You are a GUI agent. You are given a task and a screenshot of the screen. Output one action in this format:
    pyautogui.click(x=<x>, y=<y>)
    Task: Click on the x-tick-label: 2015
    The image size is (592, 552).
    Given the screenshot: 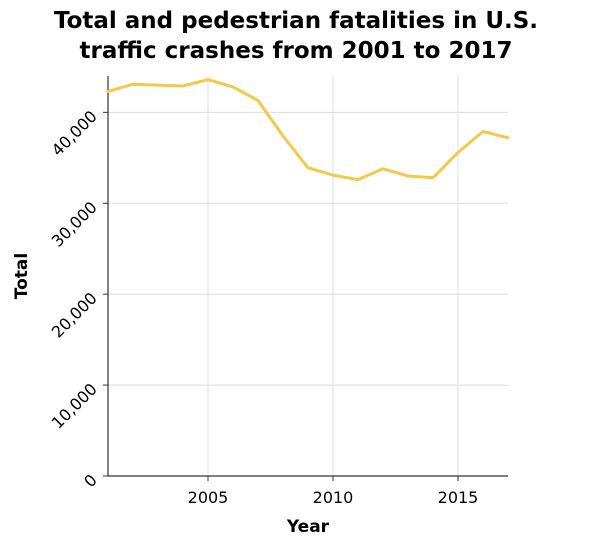 What is the action you would take?
    pyautogui.click(x=458, y=497)
    